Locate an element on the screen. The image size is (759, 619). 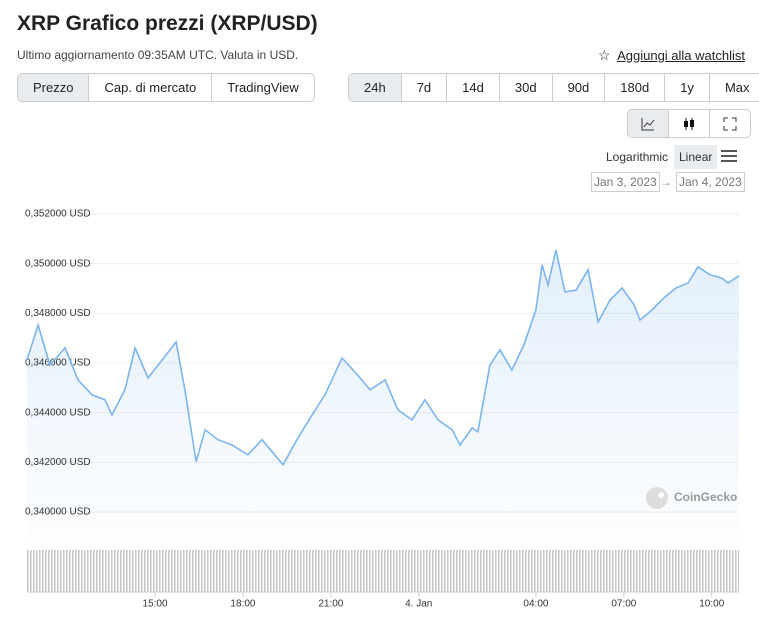
view-tab: TradingView is located at coordinates (263, 87).